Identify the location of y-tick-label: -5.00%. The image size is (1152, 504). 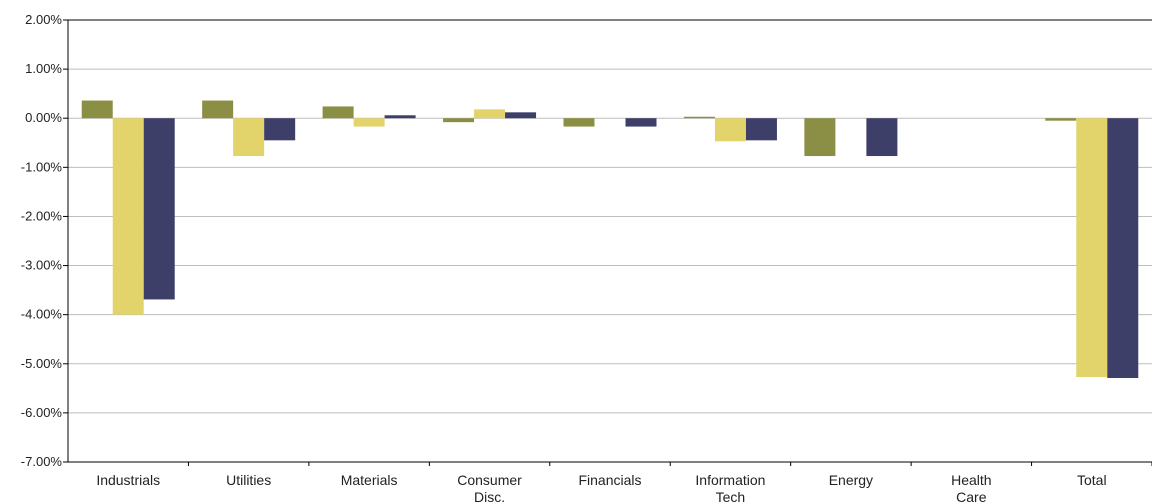
(42, 363).